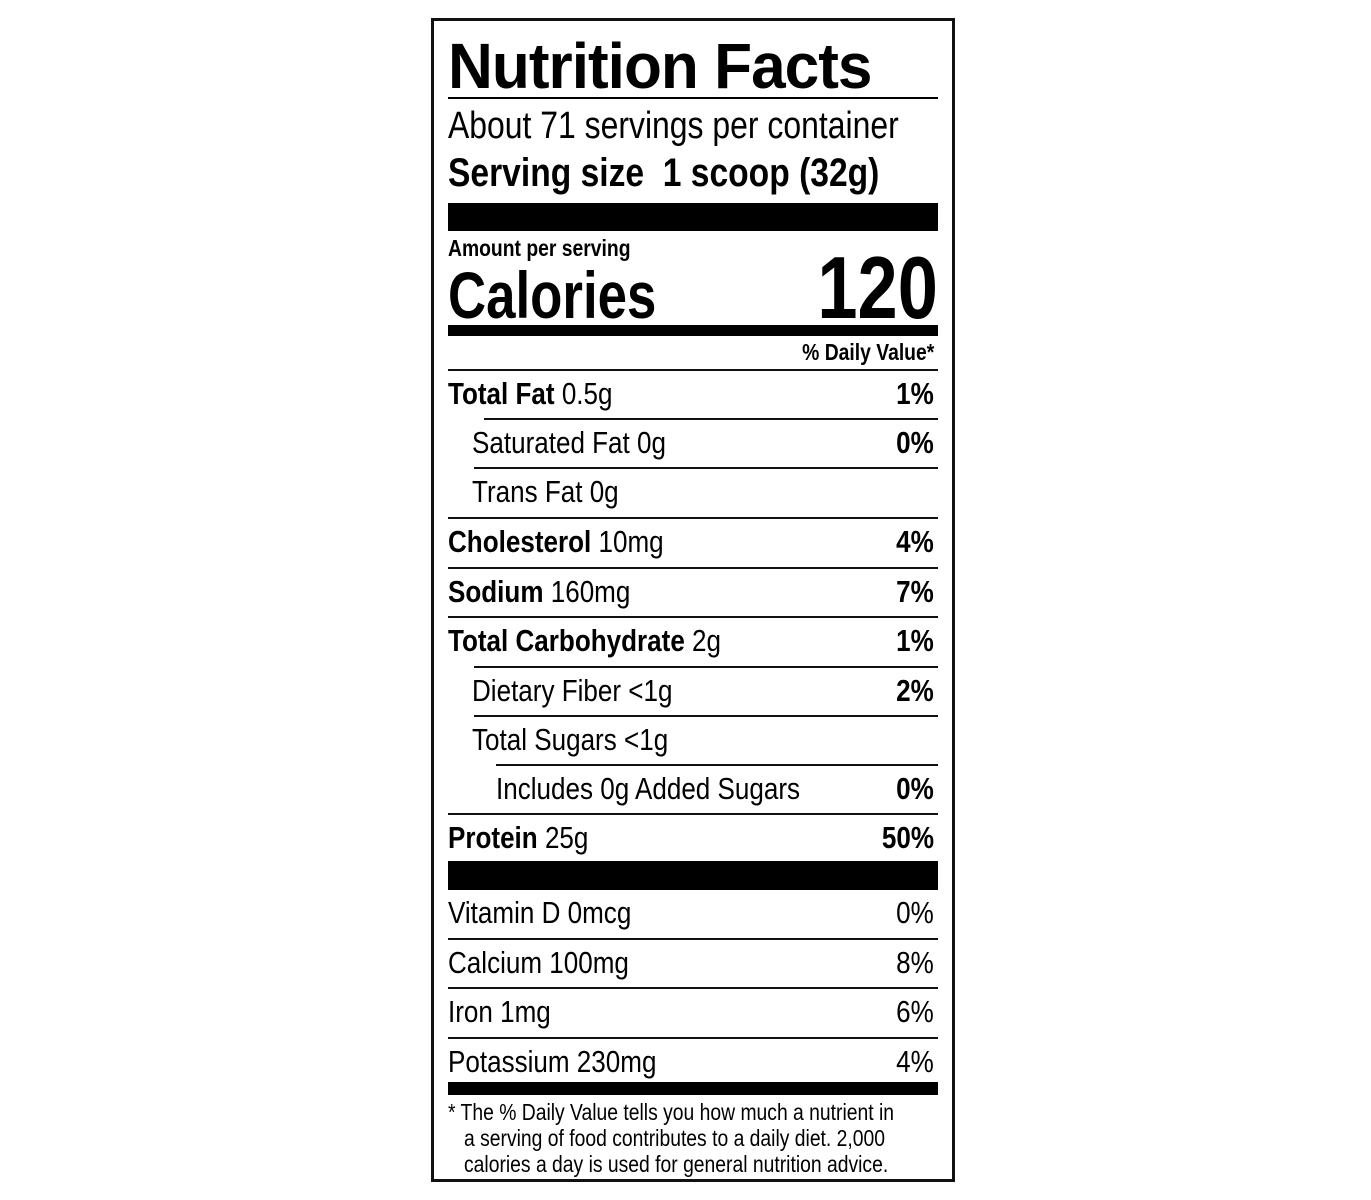  I want to click on daily-value-header: % Daily Value*, so click(855, 352).